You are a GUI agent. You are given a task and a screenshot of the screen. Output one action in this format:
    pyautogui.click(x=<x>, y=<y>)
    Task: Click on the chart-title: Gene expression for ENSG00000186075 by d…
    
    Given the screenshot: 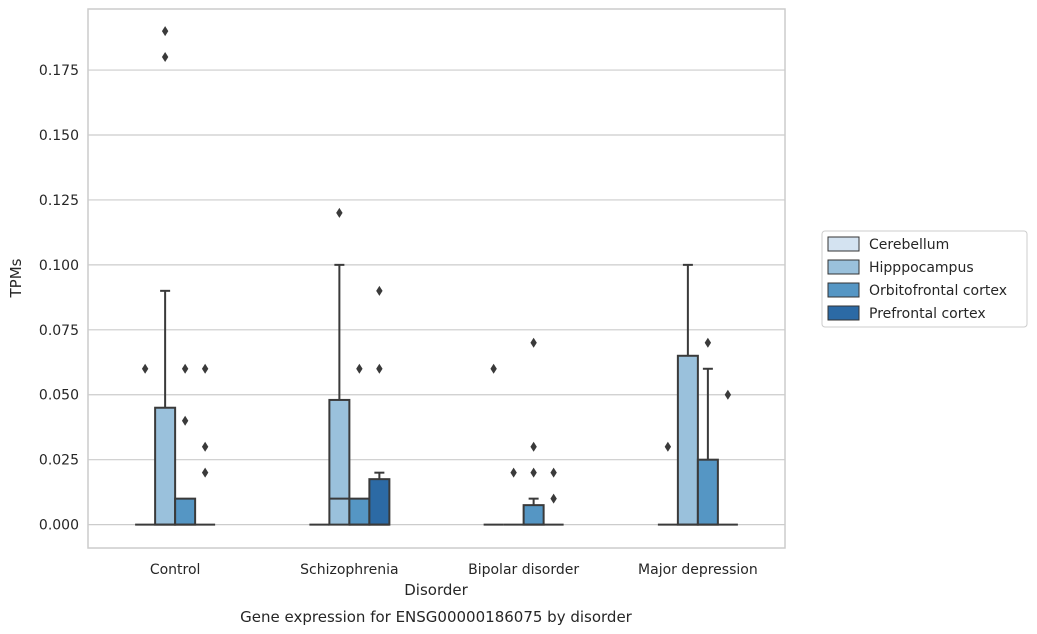 What is the action you would take?
    pyautogui.click(x=436, y=617)
    